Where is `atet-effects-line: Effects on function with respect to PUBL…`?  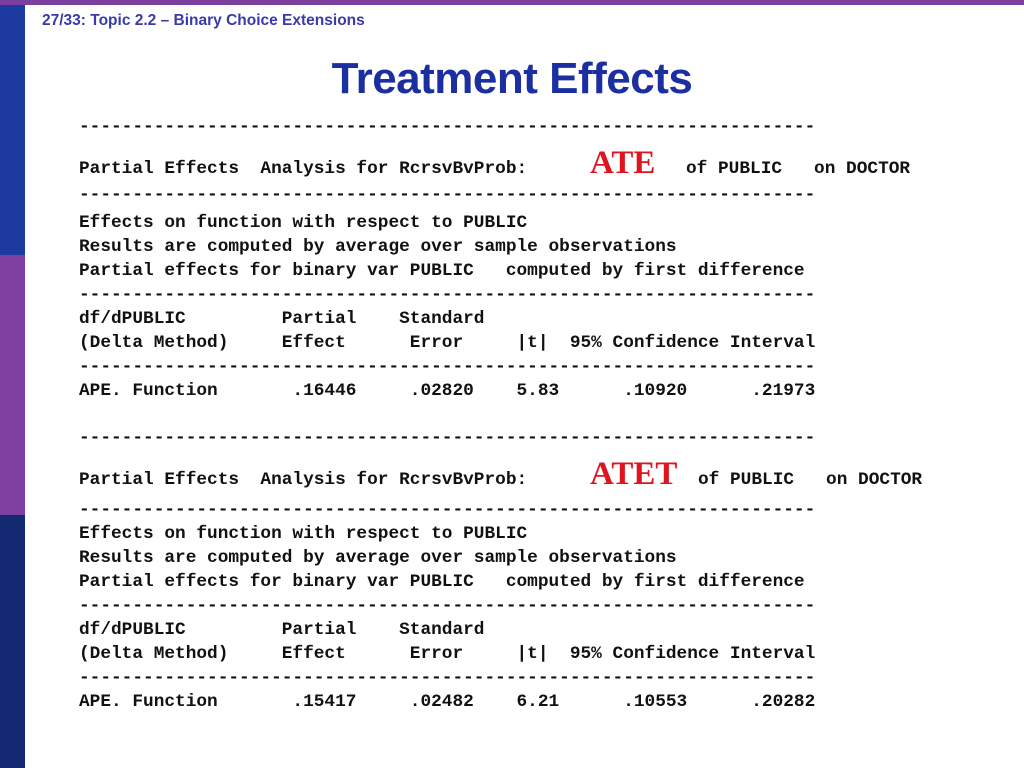 atet-effects-line: Effects on function with respect to PUBL… is located at coordinates (303, 534).